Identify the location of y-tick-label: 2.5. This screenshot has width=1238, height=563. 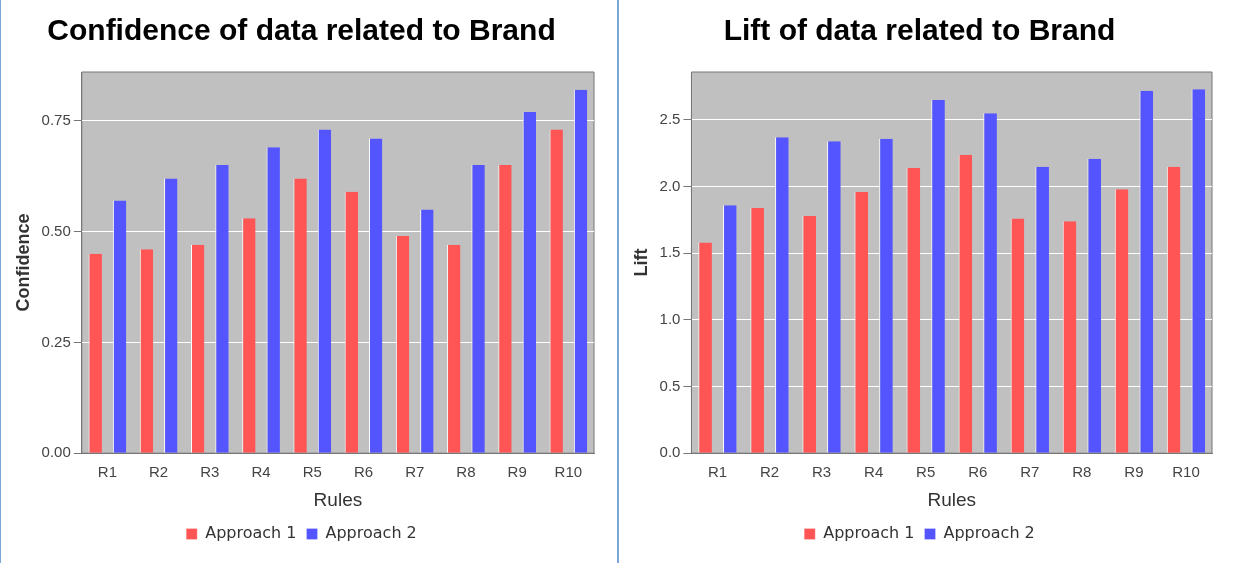
(670, 119).